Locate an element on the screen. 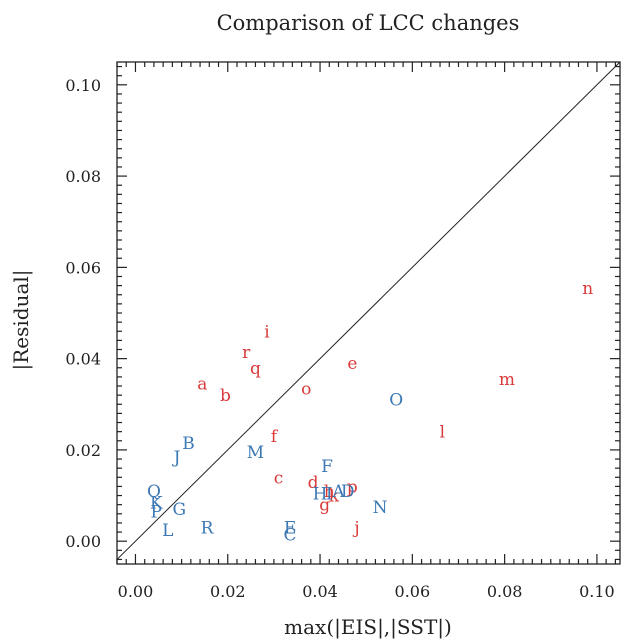 This screenshot has width=622, height=640. data-point-E: E is located at coordinates (290, 528).